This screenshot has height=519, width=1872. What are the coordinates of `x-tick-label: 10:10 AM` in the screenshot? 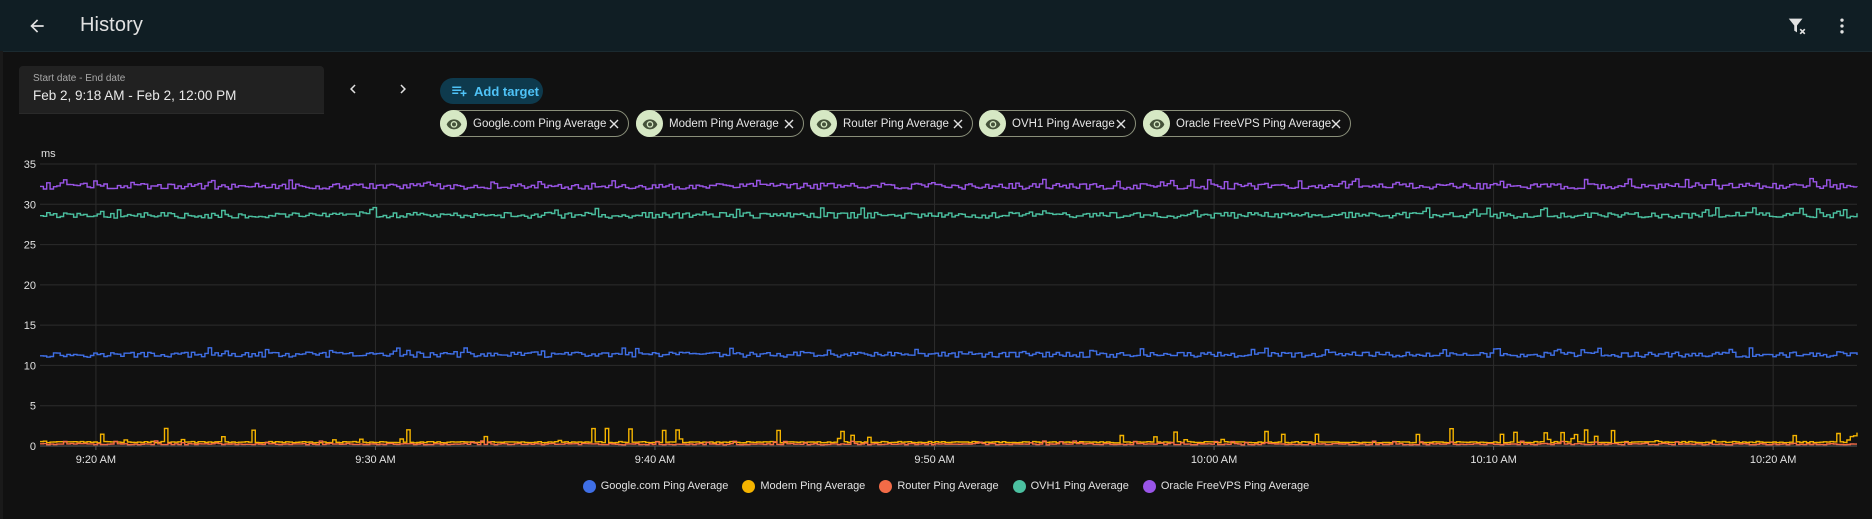 It's located at (1493, 460).